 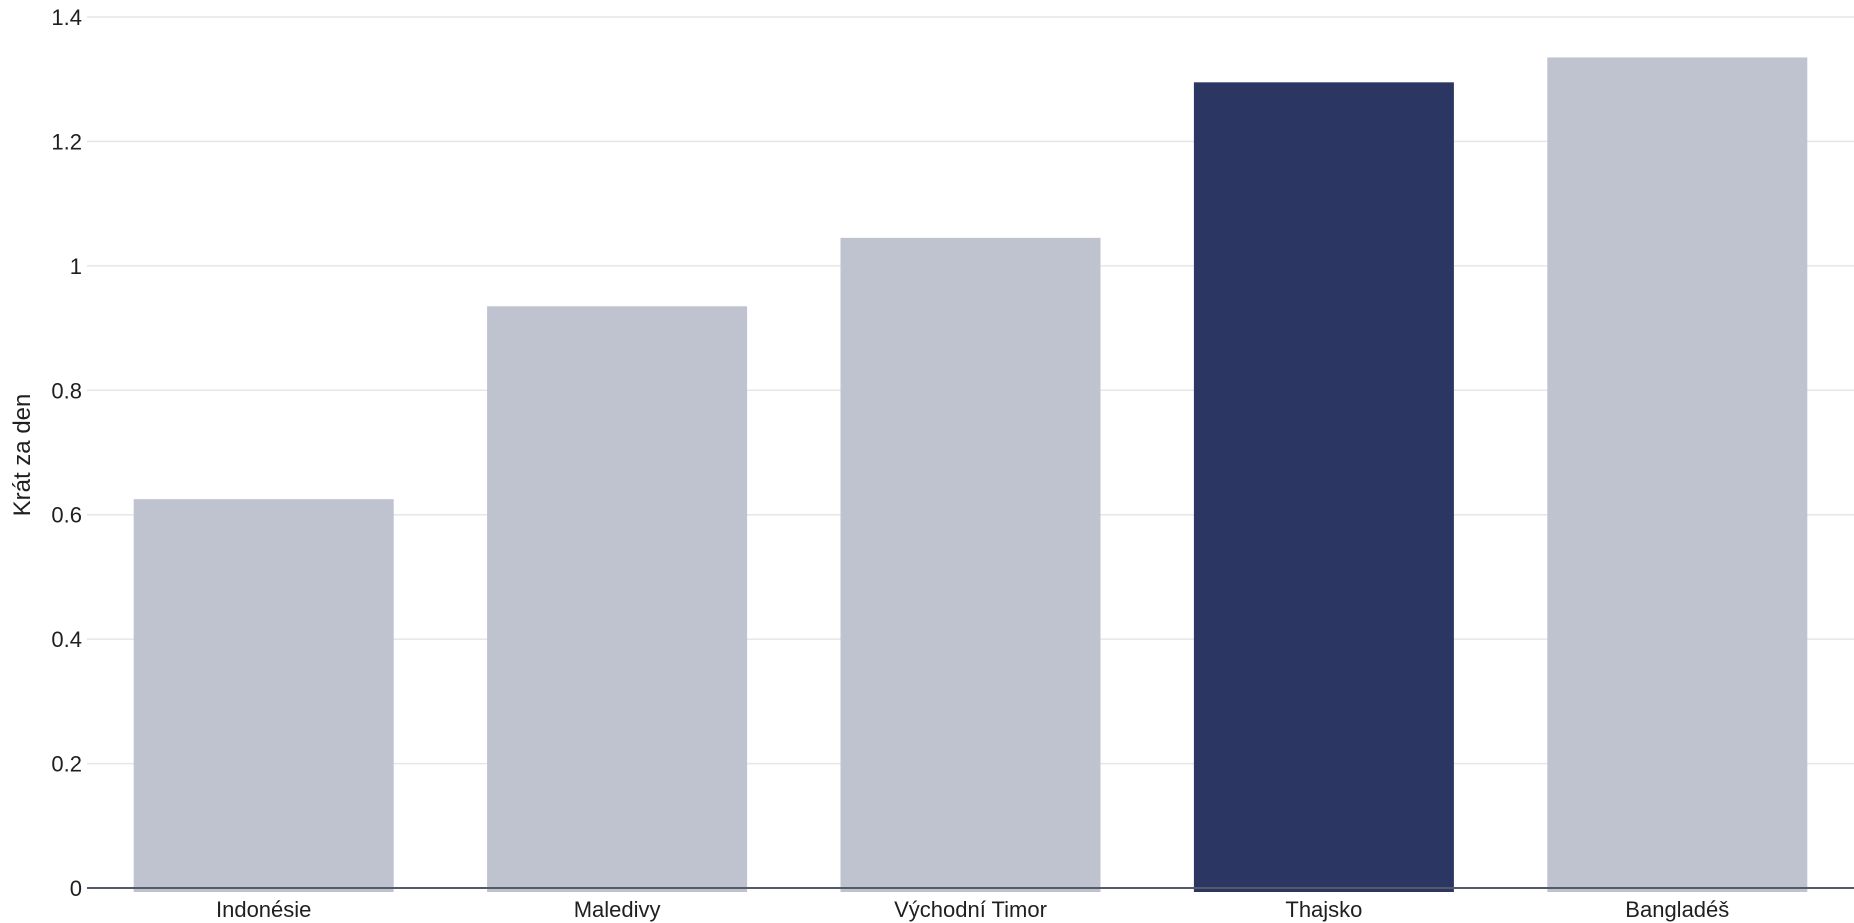 I want to click on y-tick-label: 0.6, so click(x=66, y=515).